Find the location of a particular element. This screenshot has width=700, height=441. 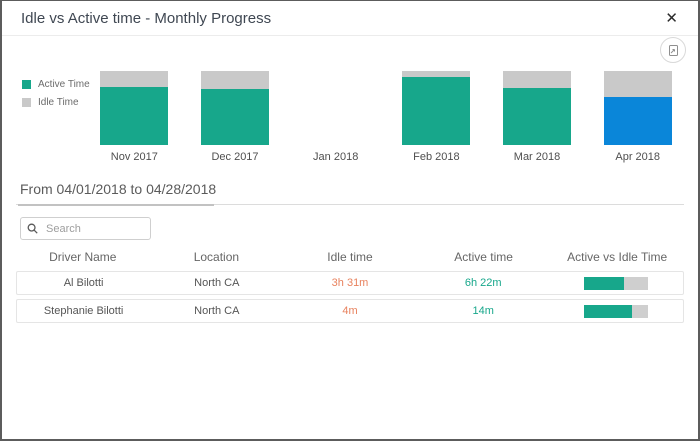

legend-item: Active Time is located at coordinates (56, 84).